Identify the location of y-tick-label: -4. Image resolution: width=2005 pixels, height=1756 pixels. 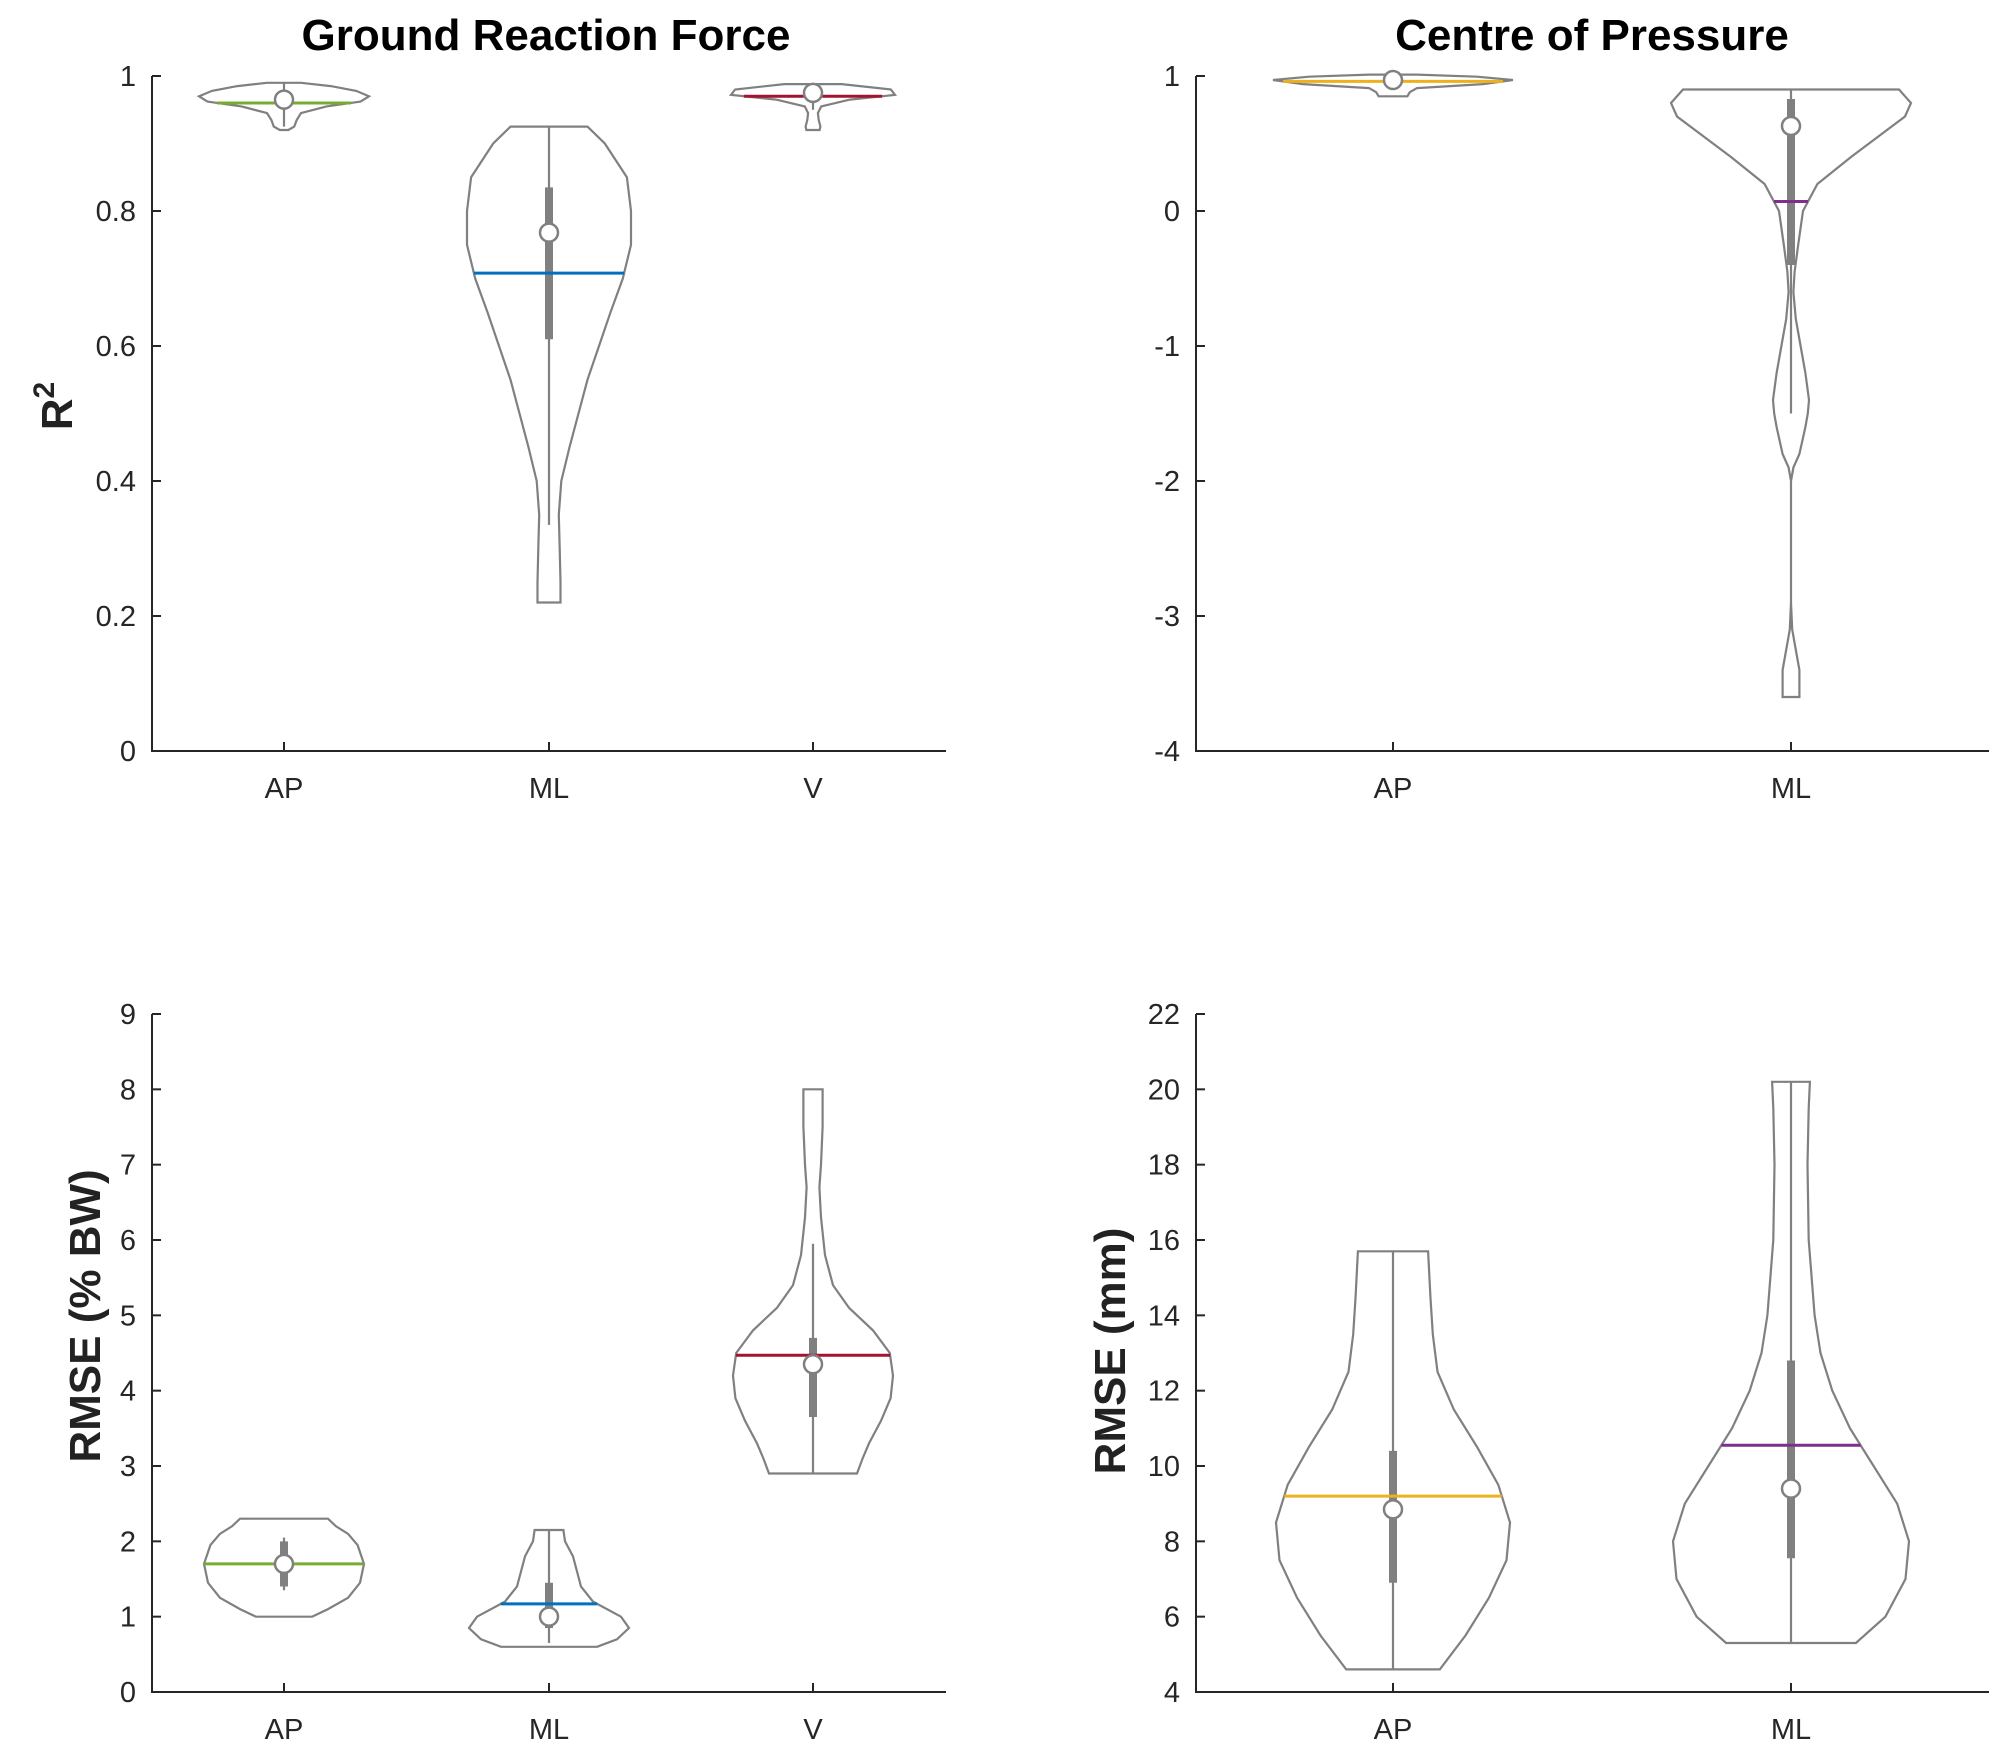
(1167, 752).